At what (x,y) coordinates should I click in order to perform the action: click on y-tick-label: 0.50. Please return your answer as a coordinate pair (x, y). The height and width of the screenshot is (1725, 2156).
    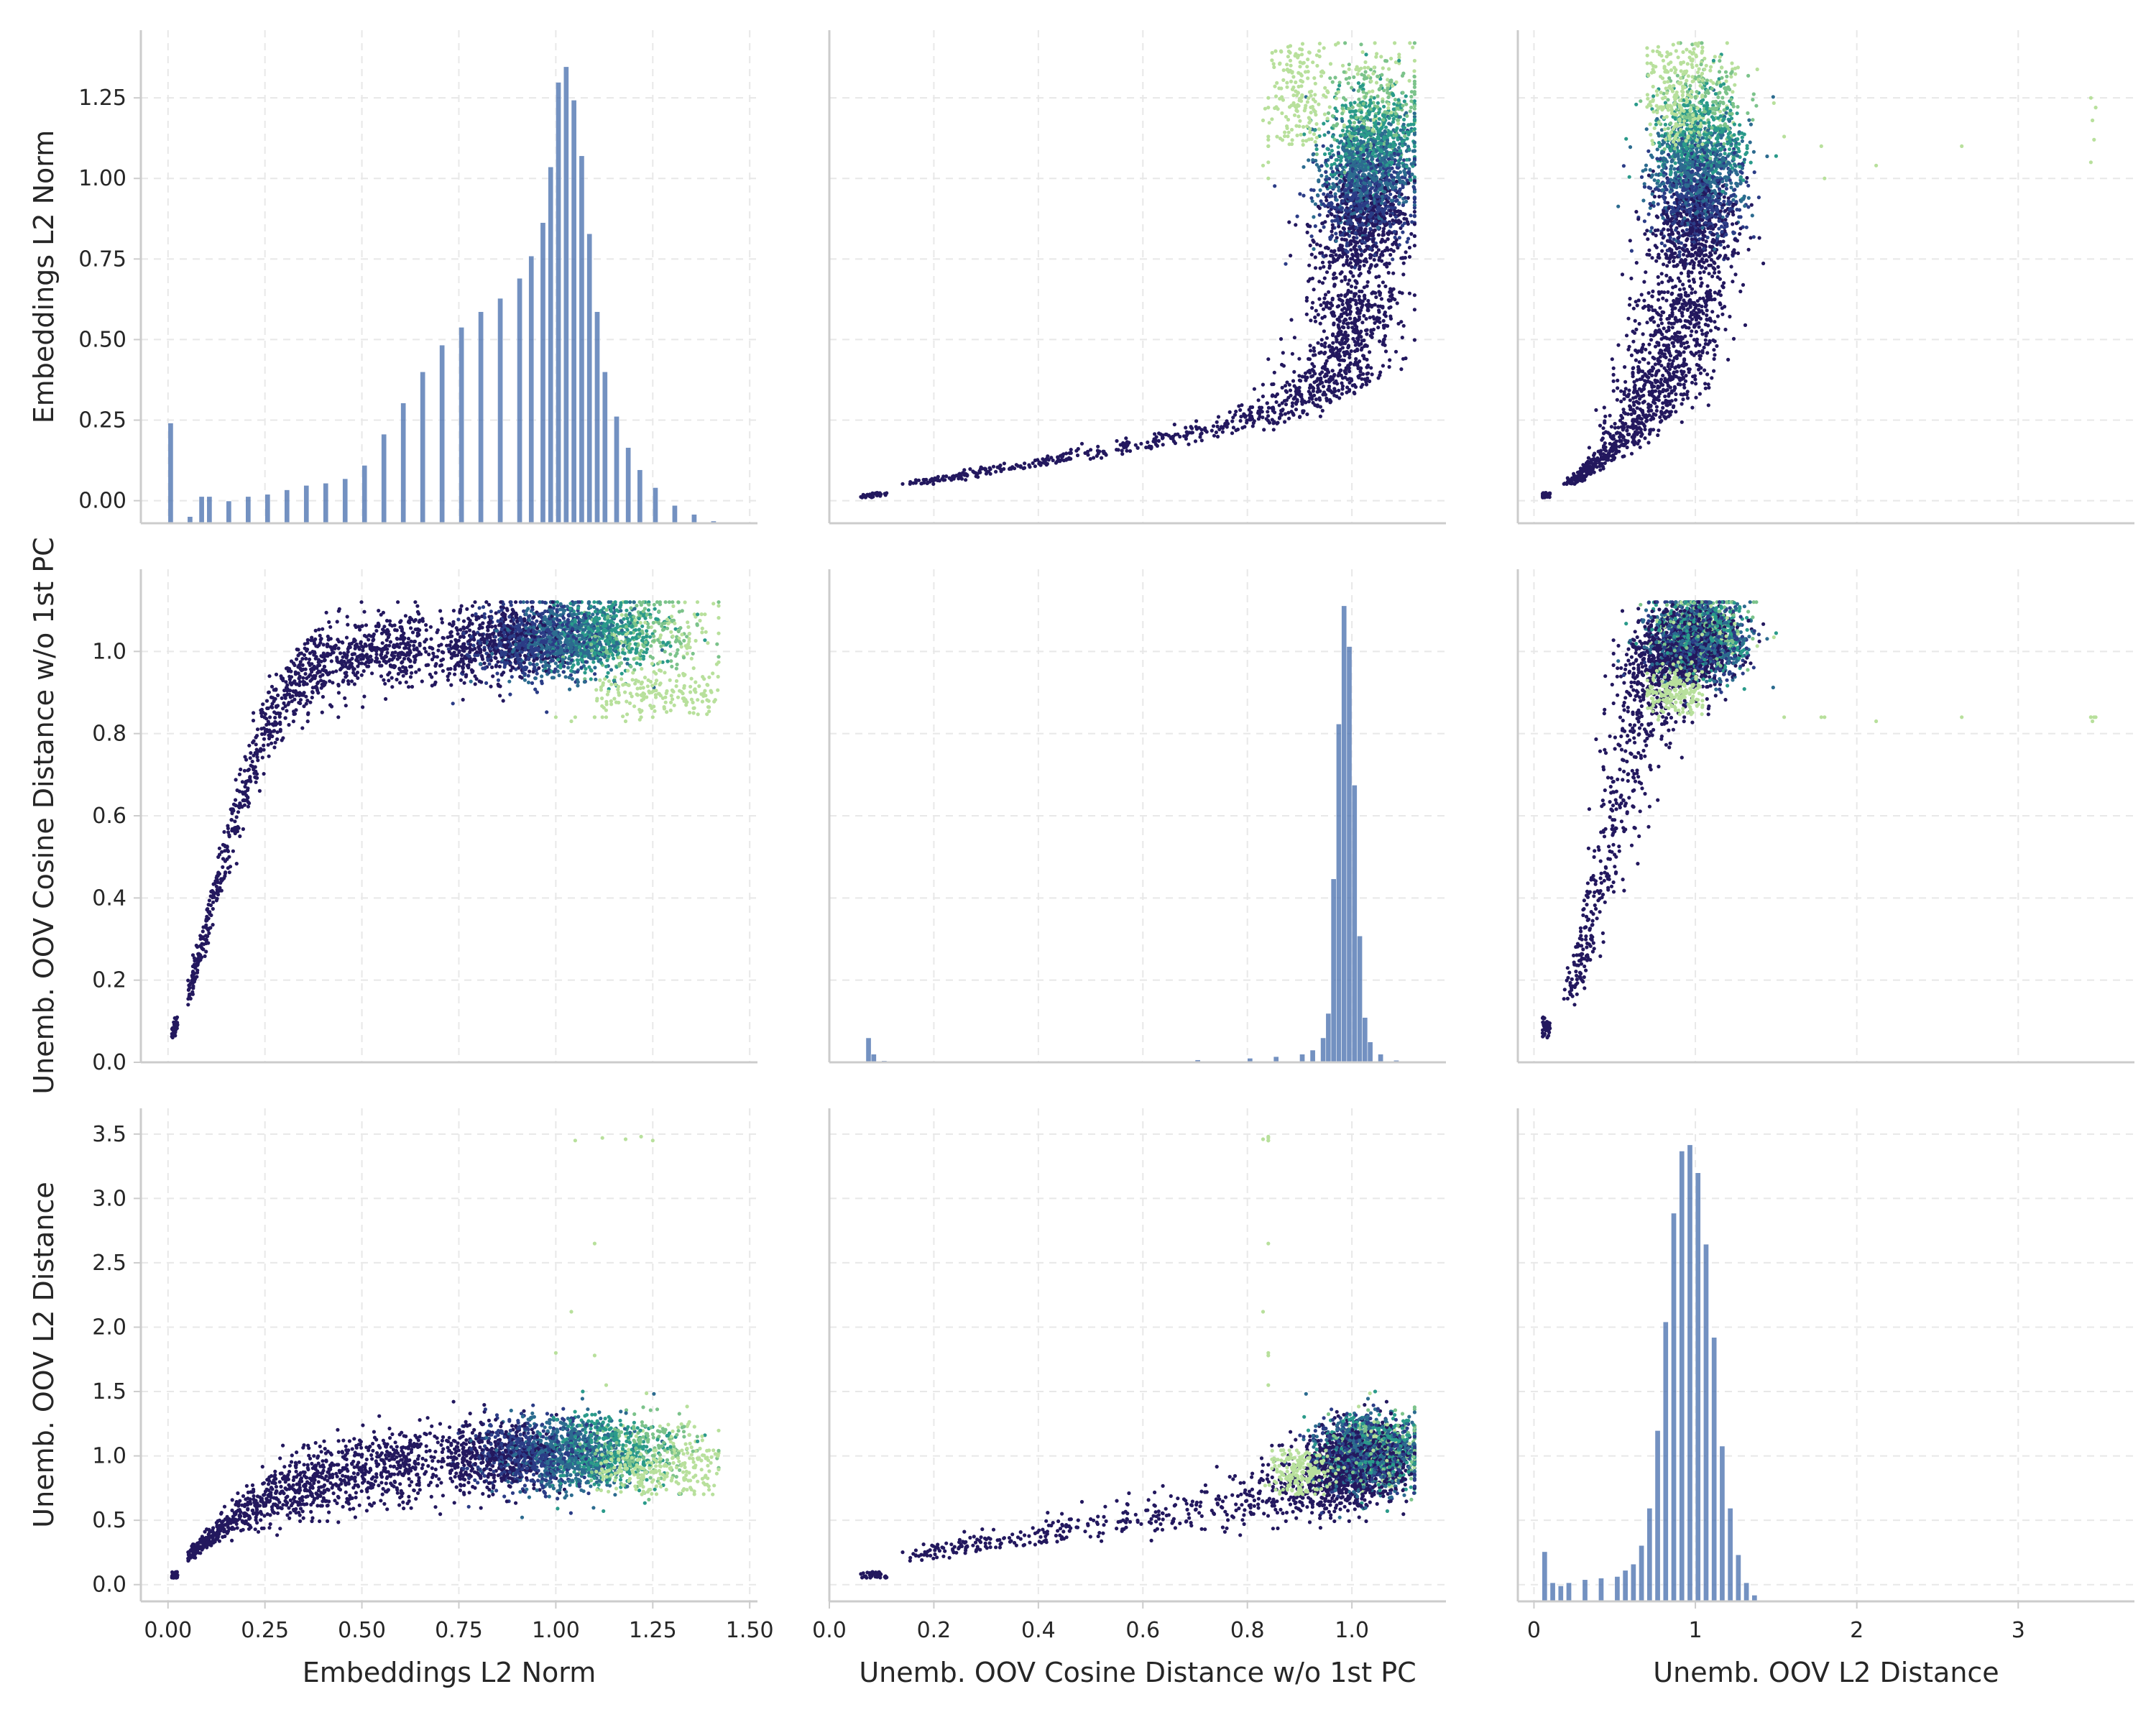
    Looking at the image, I should click on (102, 339).